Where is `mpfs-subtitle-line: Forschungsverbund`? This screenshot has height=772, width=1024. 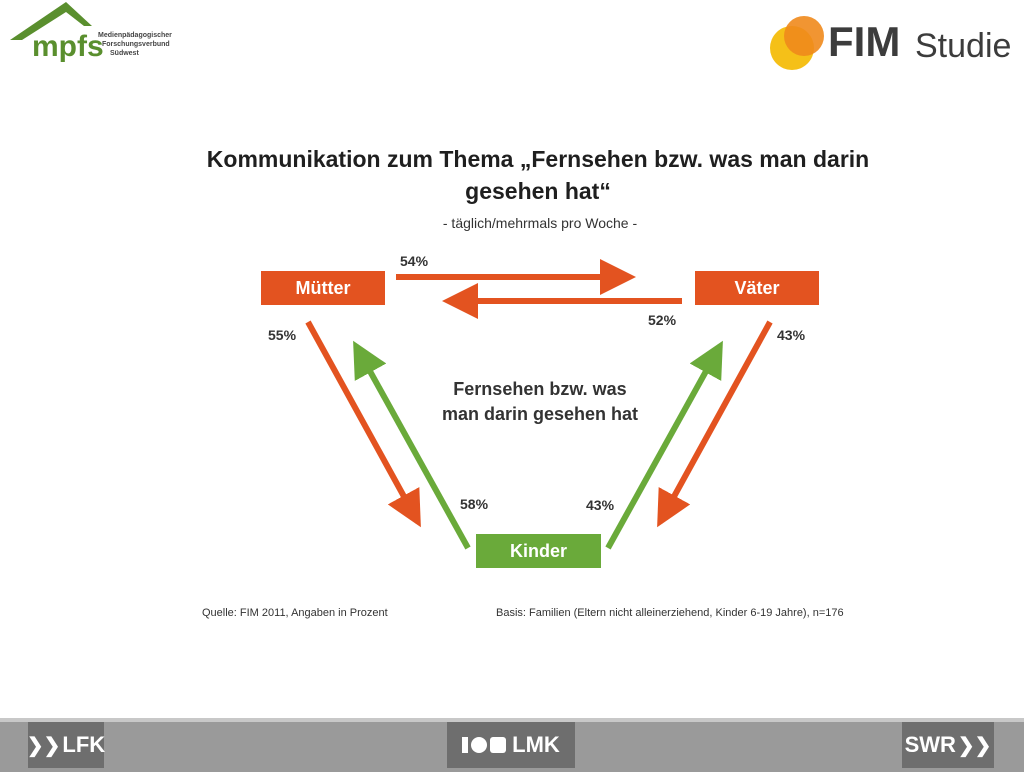 mpfs-subtitle-line: Forschungsverbund is located at coordinates (136, 44).